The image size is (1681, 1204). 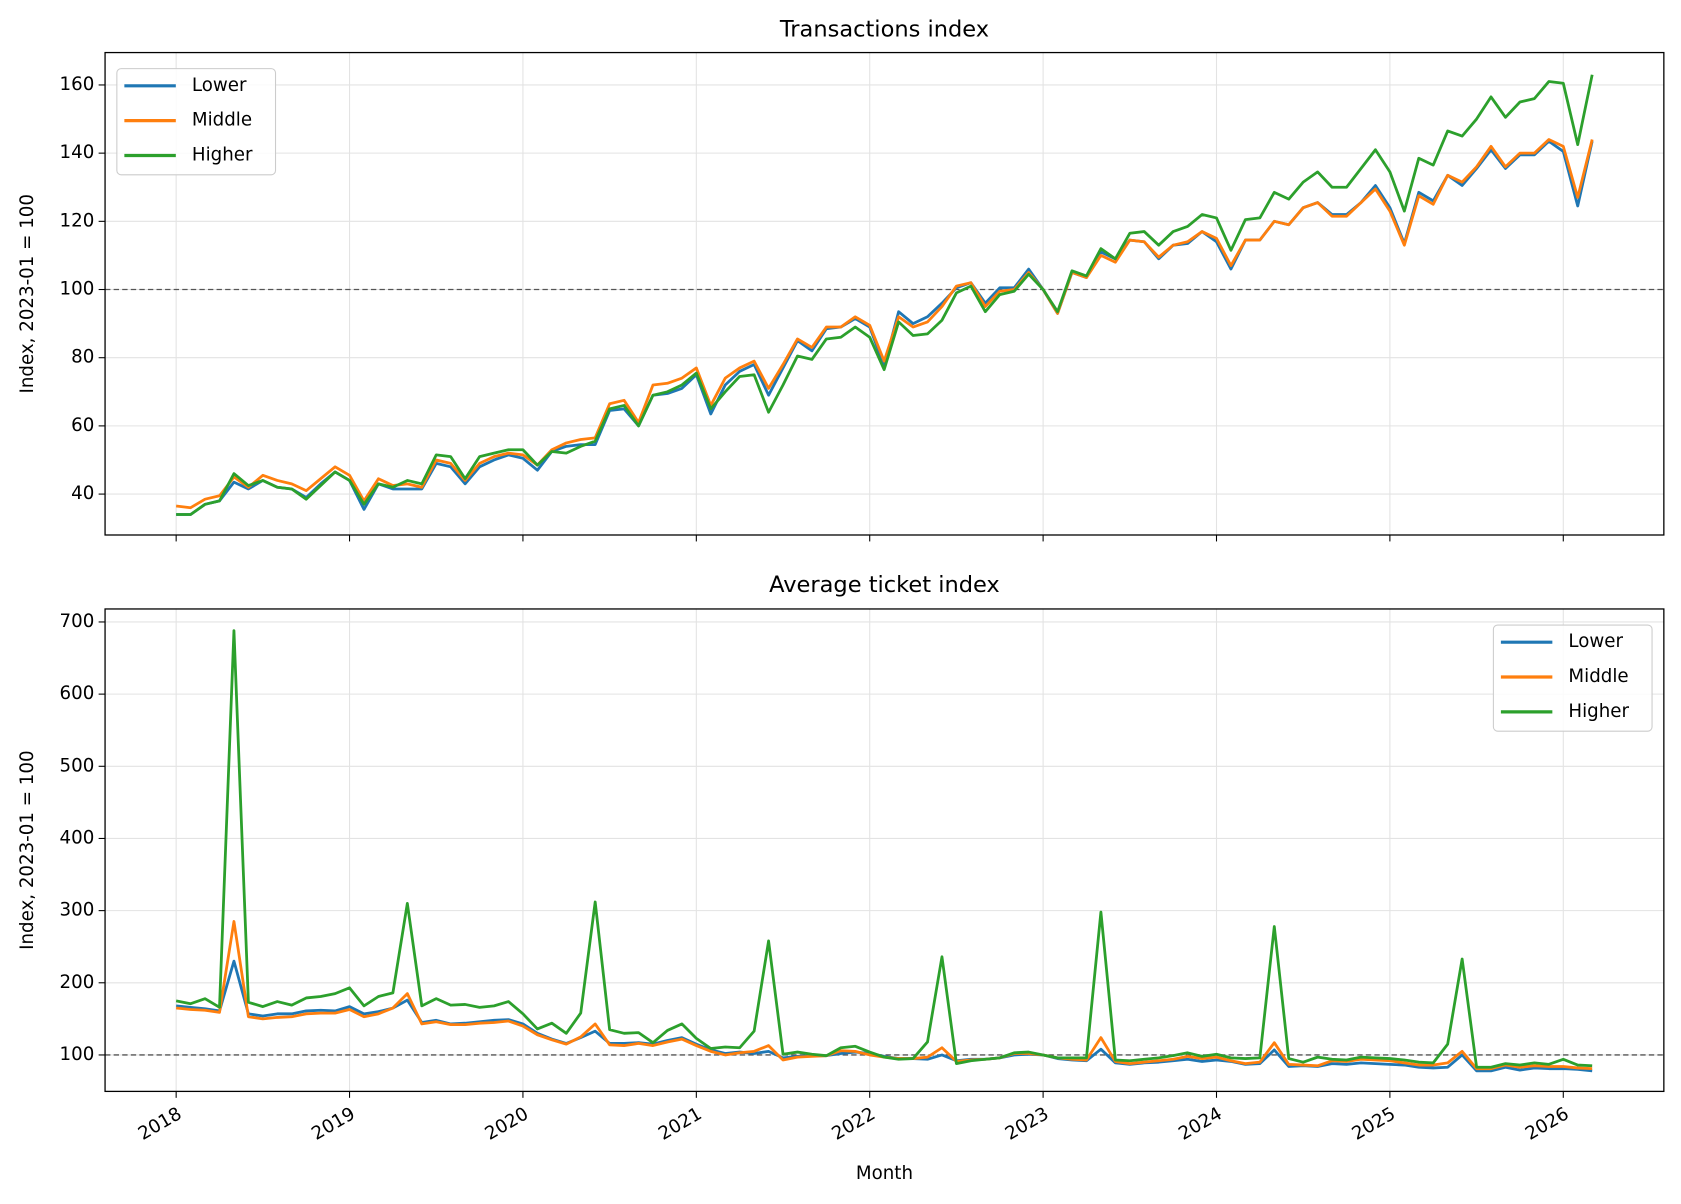 What do you see at coordinates (82, 357) in the screenshot?
I see `y-tick-label: 80` at bounding box center [82, 357].